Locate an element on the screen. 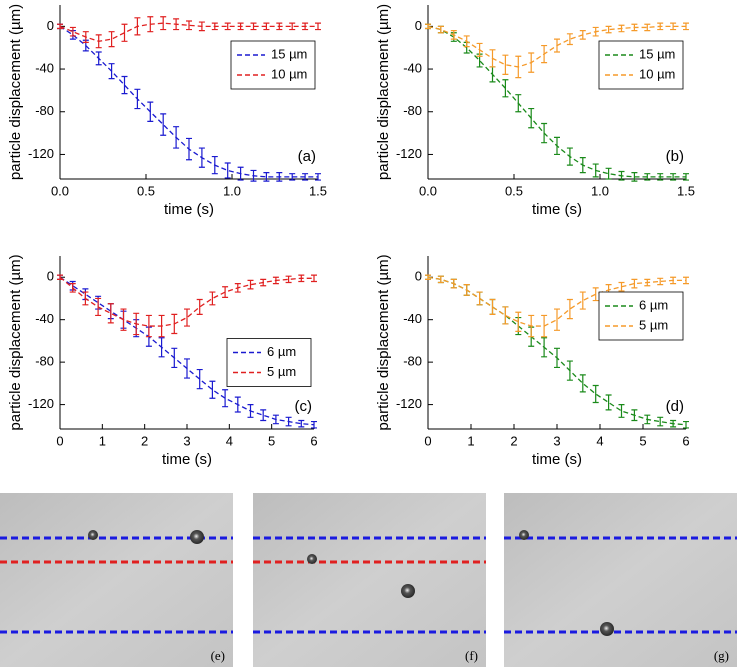  image-e: (e) is located at coordinates (116, 580).